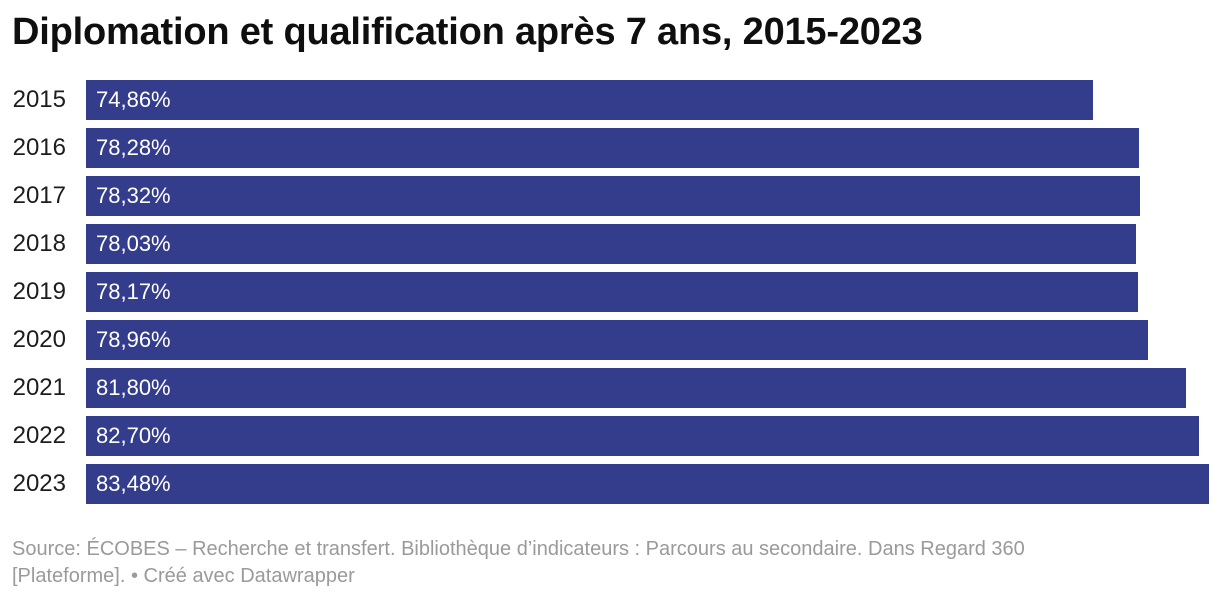 The width and height of the screenshot is (1220, 606). Describe the element at coordinates (39, 195) in the screenshot. I see `category-label: 2017` at that location.